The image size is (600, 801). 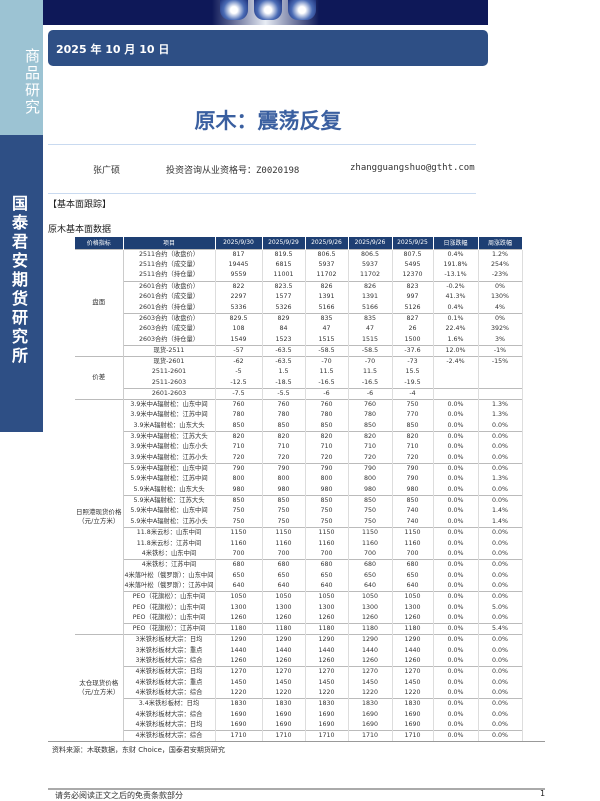 What do you see at coordinates (370, 308) in the screenshot?
I see `cell-value: 5166` at bounding box center [370, 308].